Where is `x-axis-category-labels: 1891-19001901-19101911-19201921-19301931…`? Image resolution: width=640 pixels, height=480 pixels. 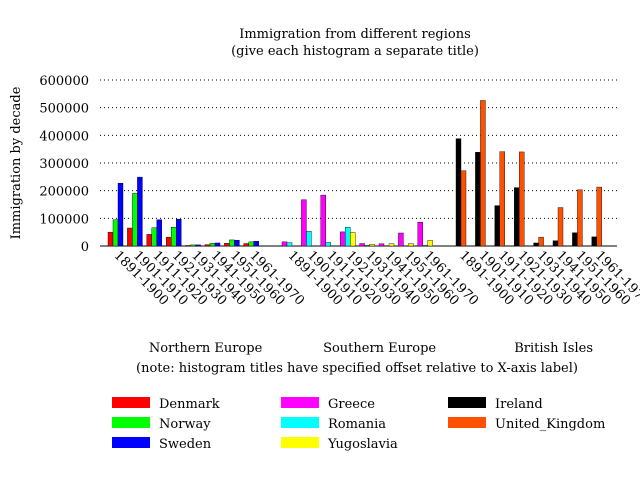 x-axis-category-labels: 1891-19001901-19101911-19201921-19301931… is located at coordinates (375, 278).